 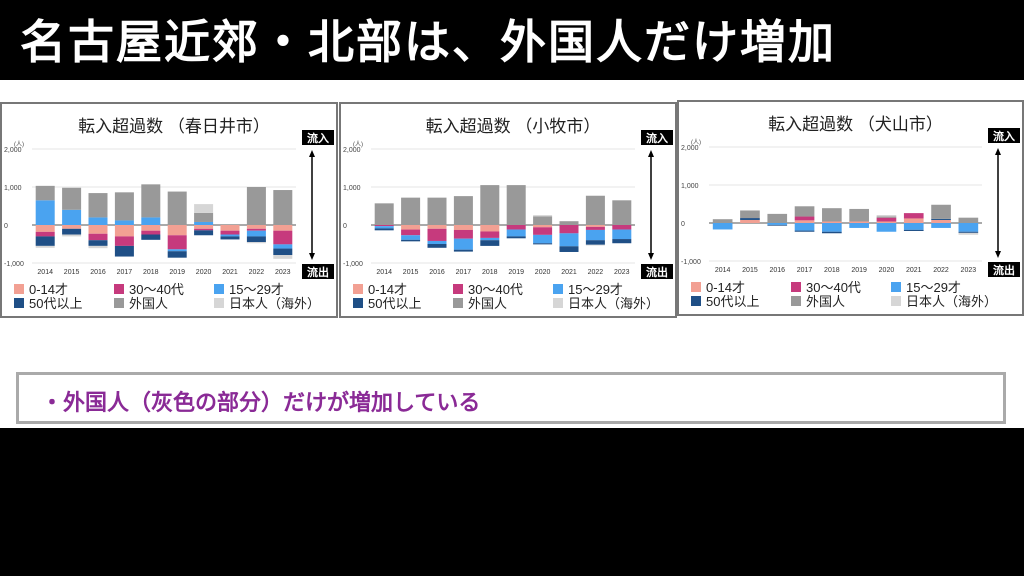 What do you see at coordinates (72, 231) in the screenshot?
I see `bar-segment-age50plus-2015` at bounding box center [72, 231].